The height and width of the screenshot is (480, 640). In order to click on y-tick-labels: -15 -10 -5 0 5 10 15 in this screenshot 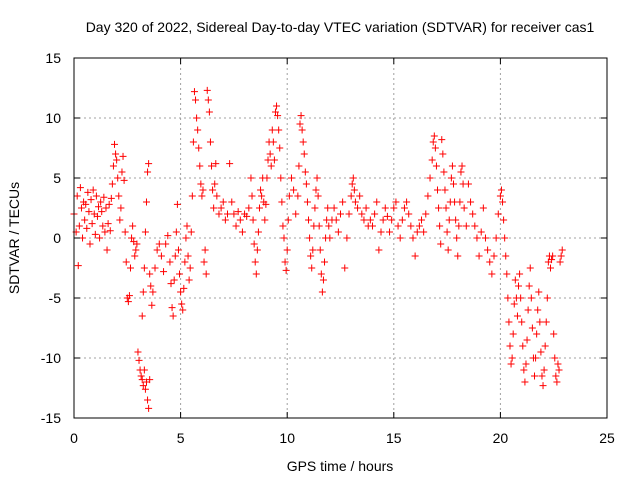, I will do `click(51, 238)`.